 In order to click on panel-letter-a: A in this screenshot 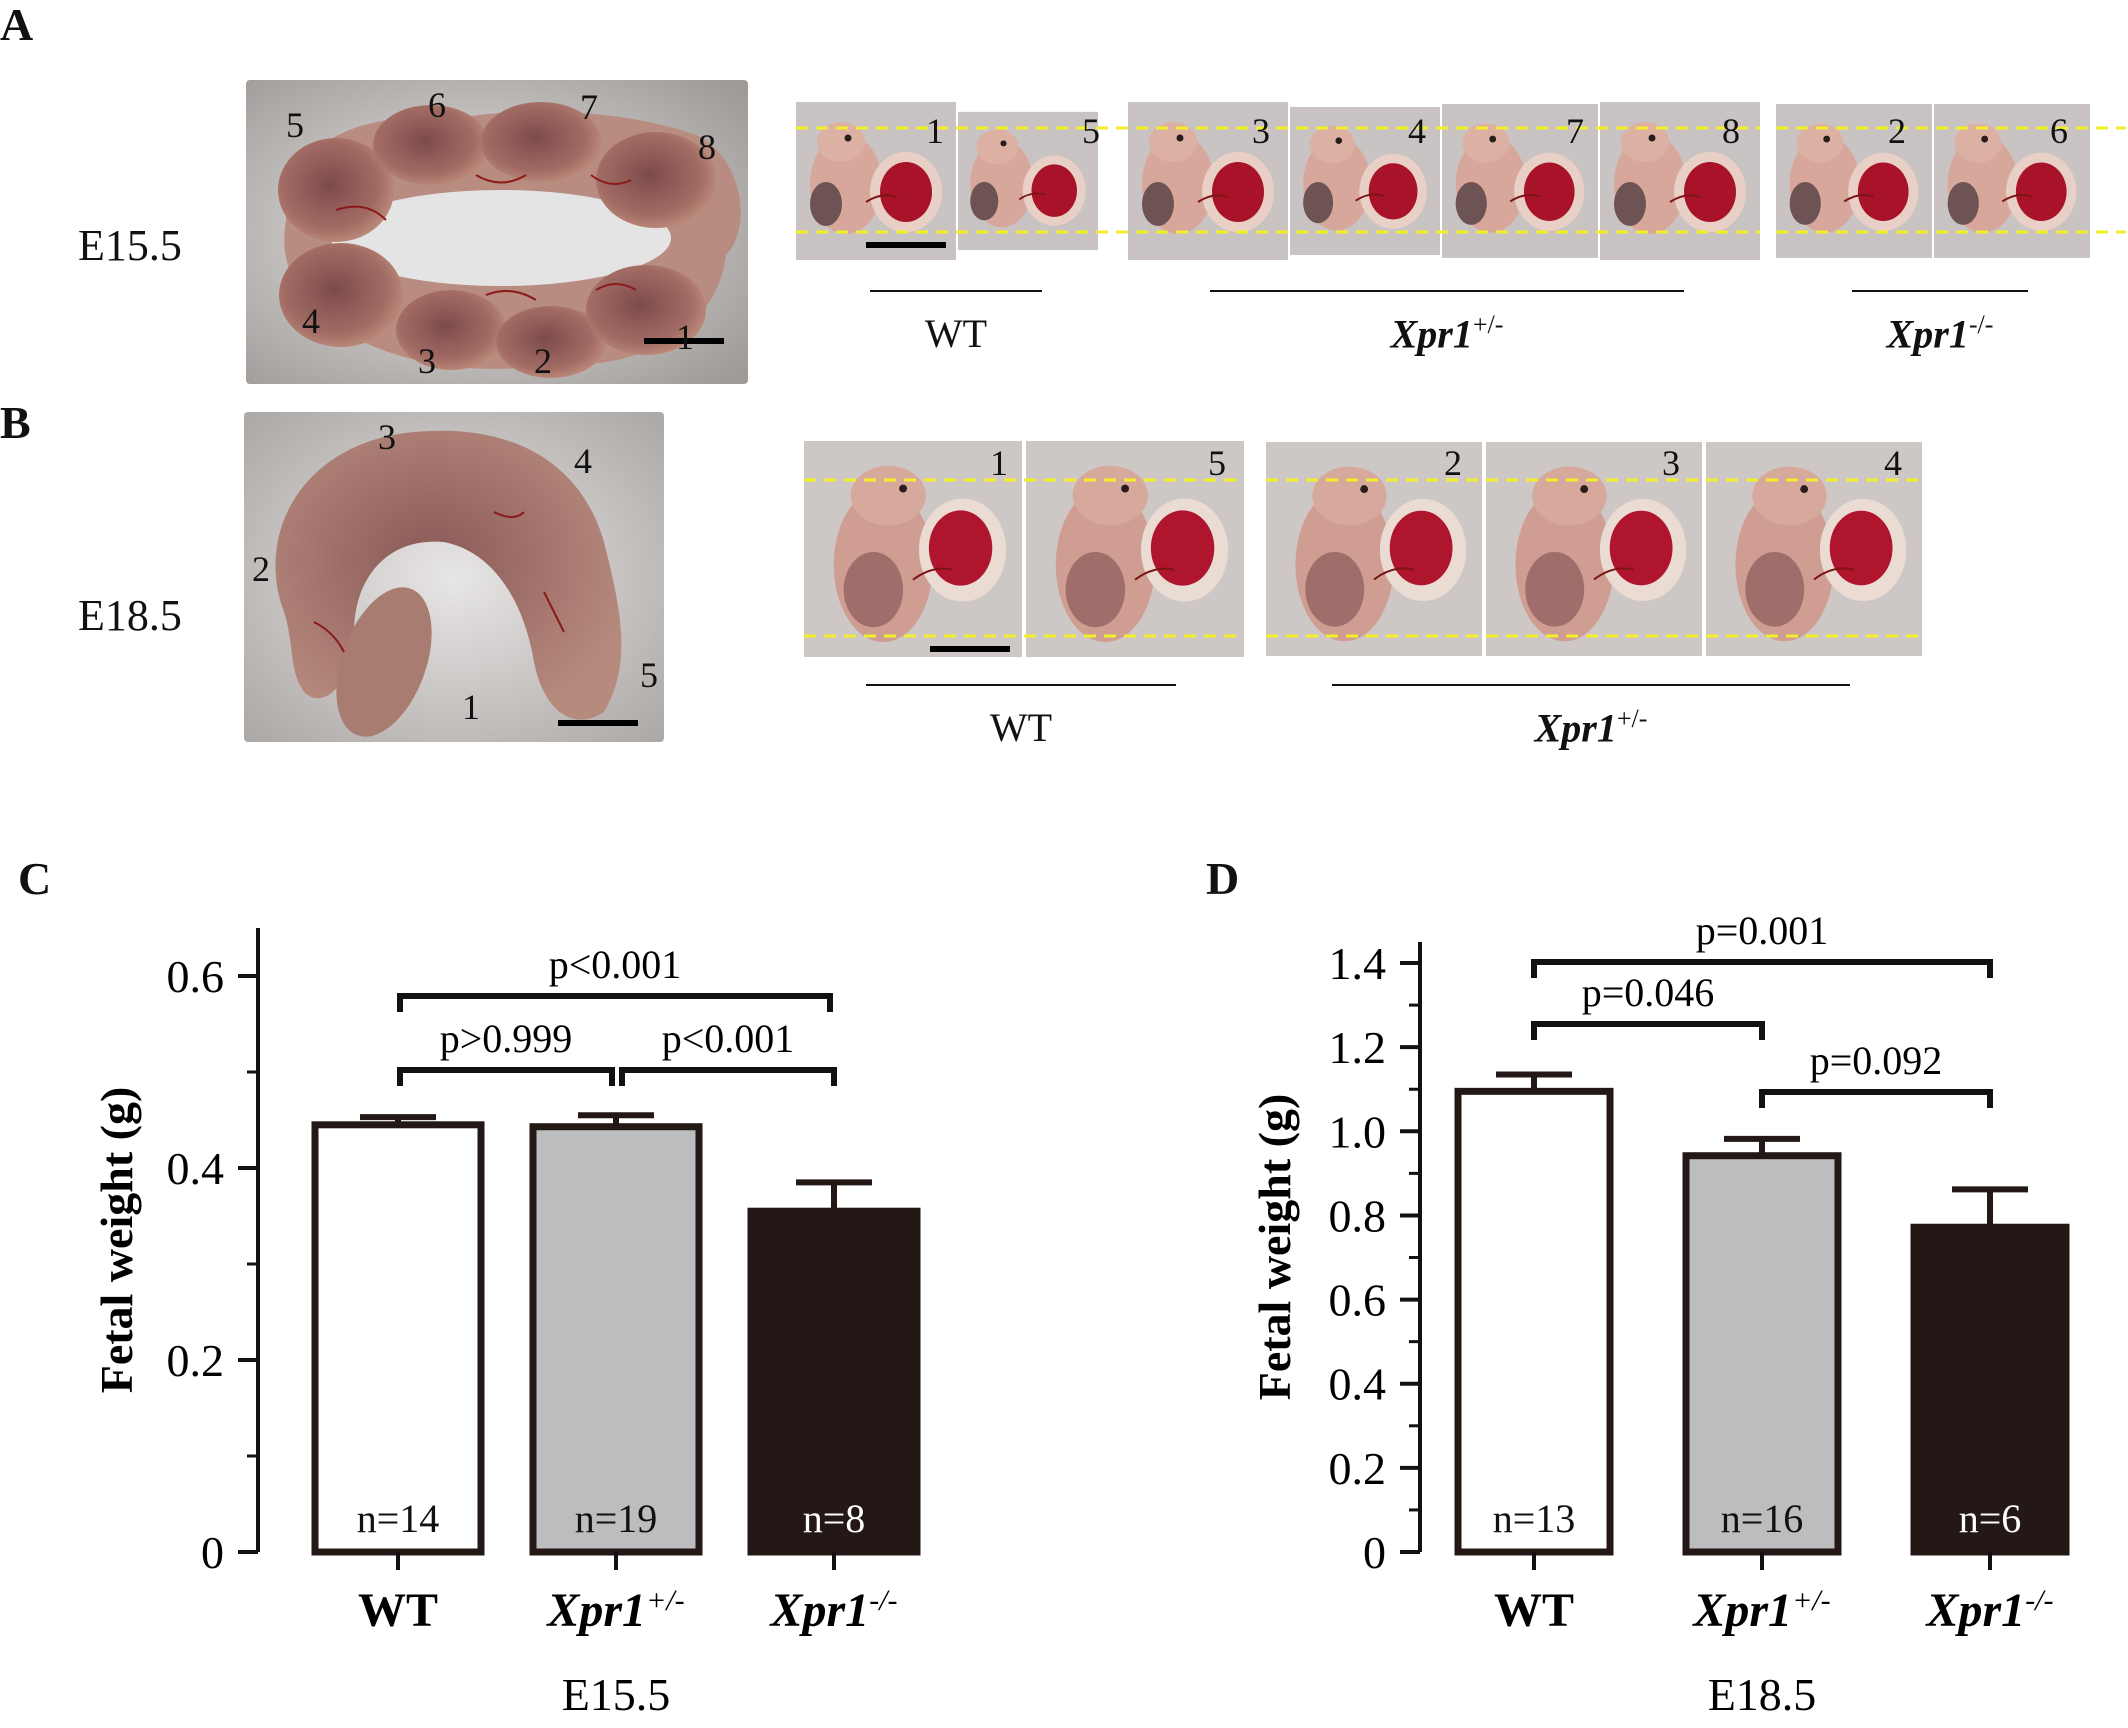, I will do `click(17, 25)`.